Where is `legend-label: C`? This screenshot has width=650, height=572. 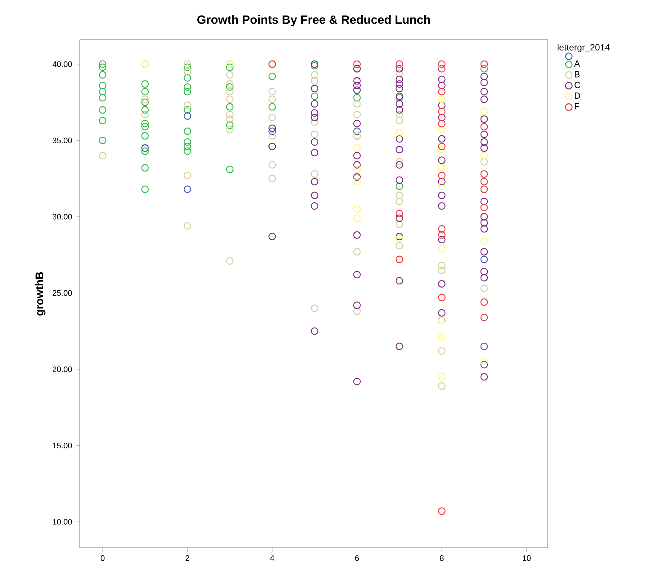
legend-label: C is located at coordinates (577, 85).